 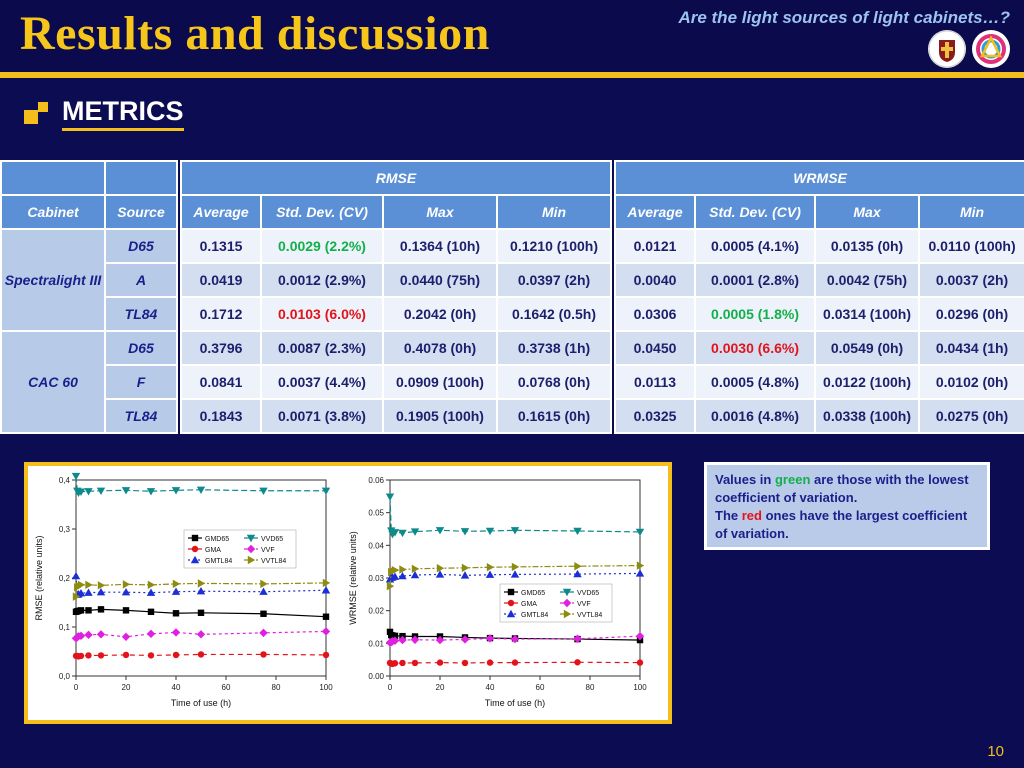 What do you see at coordinates (240, 549) in the screenshot?
I see `chart0-legend-box` at bounding box center [240, 549].